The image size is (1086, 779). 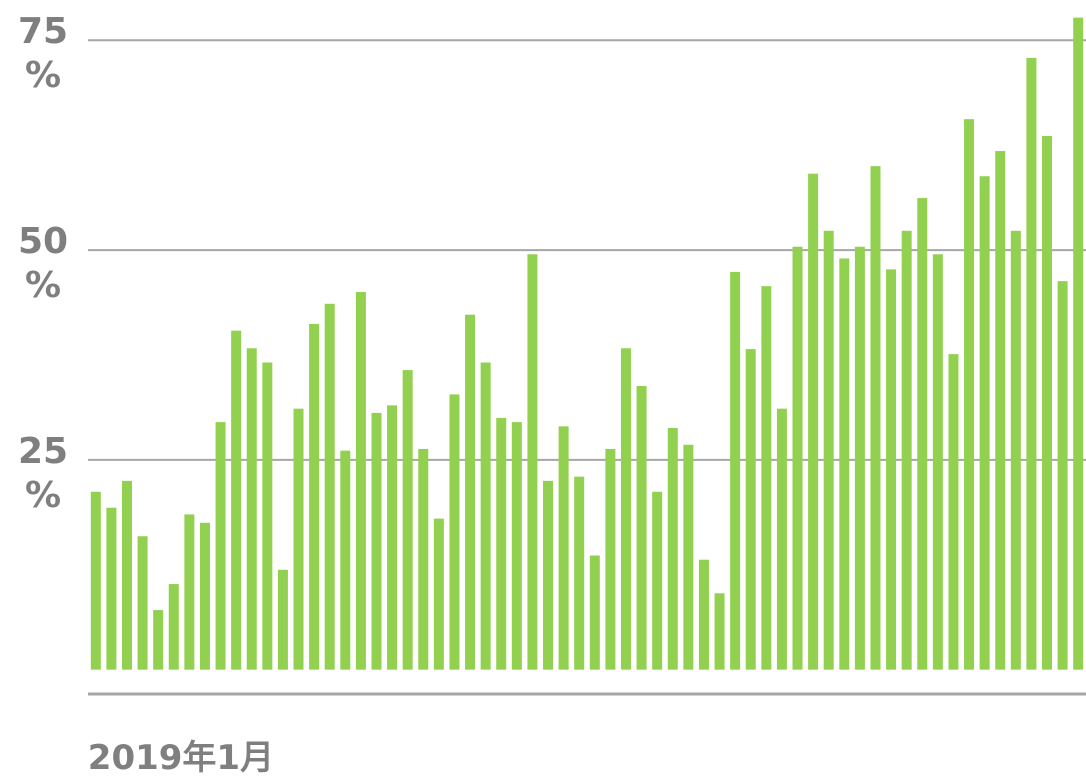 I want to click on y-tick-label: 75 %, so click(x=43, y=54).